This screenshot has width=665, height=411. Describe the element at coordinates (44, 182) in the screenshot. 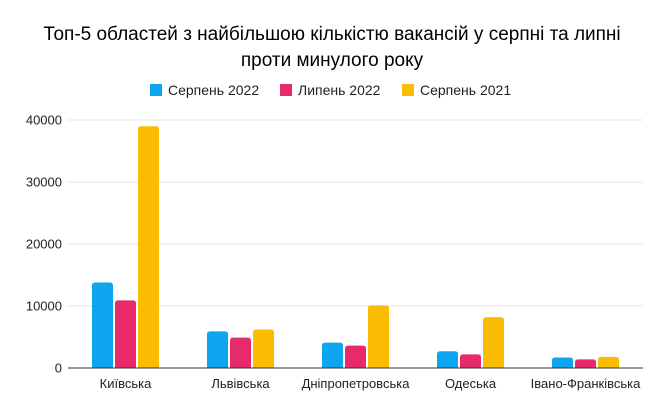

I see `y-tick-label: 30000` at that location.